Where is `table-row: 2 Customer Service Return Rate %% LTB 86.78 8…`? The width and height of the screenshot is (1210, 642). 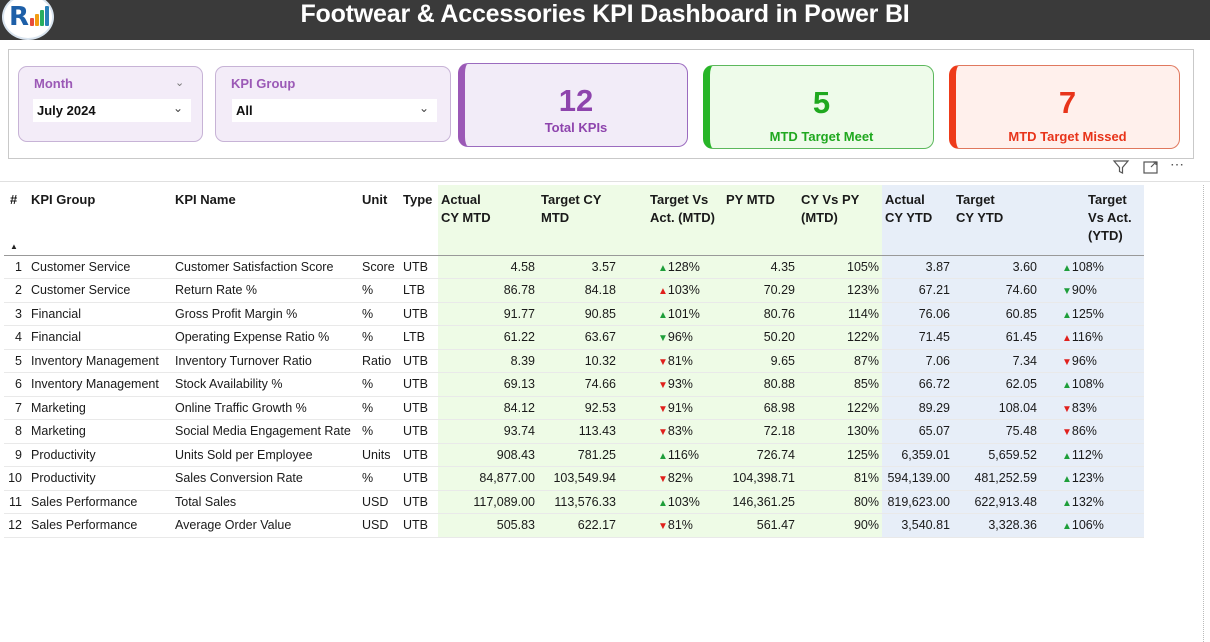 table-row: 2 Customer Service Return Rate %% LTB 86.78 8… is located at coordinates (574, 290).